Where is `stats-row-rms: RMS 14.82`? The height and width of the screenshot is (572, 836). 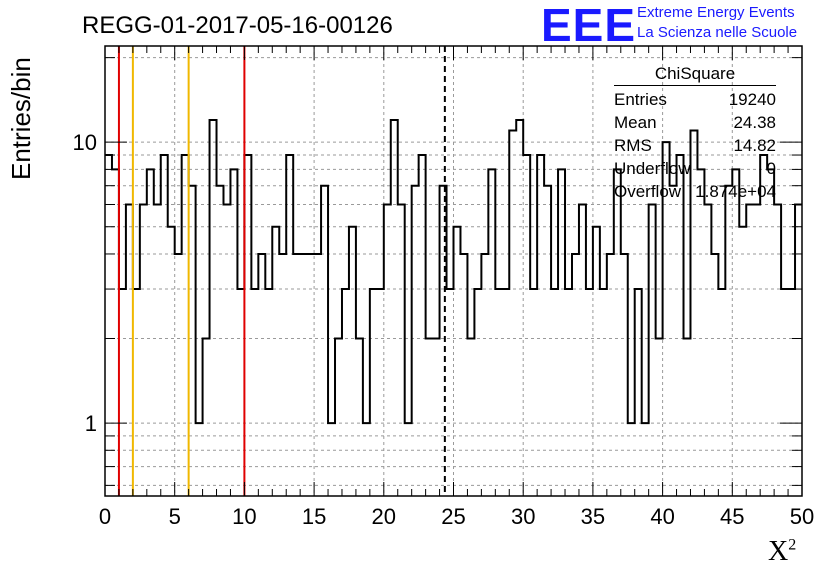 stats-row-rms: RMS 14.82 is located at coordinates (695, 145).